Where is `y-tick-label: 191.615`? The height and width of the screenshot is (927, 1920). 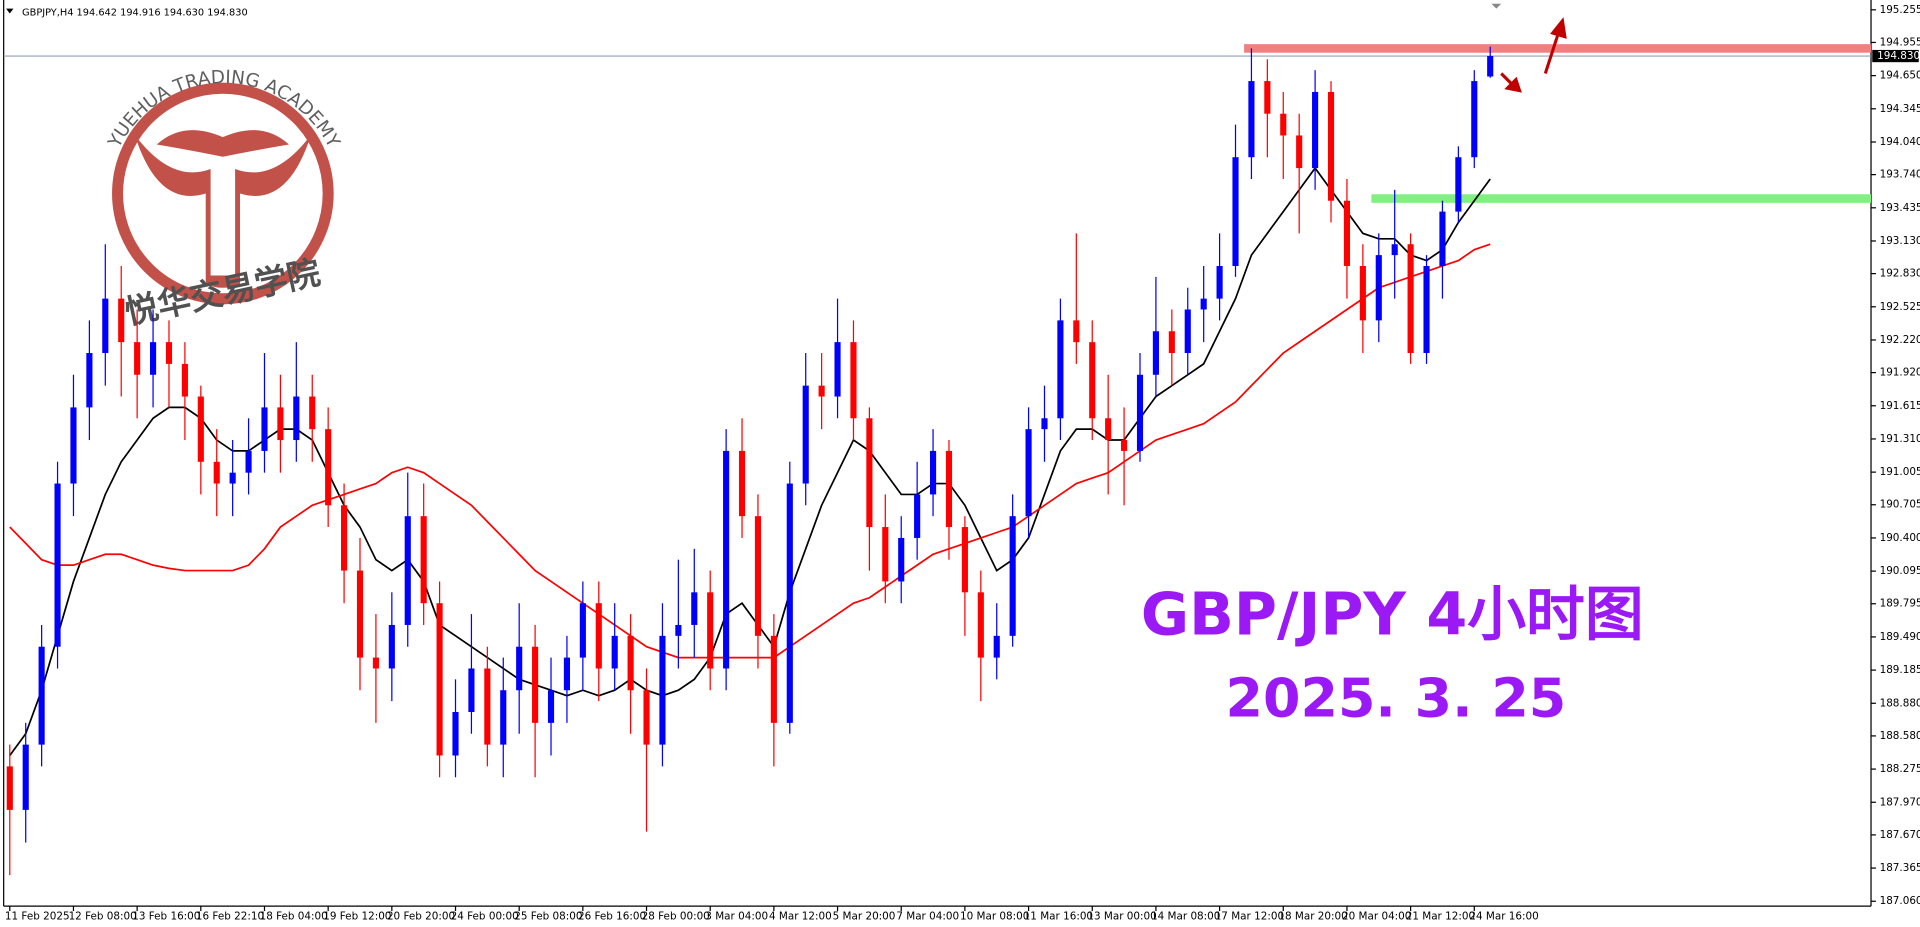
y-tick-label: 191.615 is located at coordinates (1900, 406).